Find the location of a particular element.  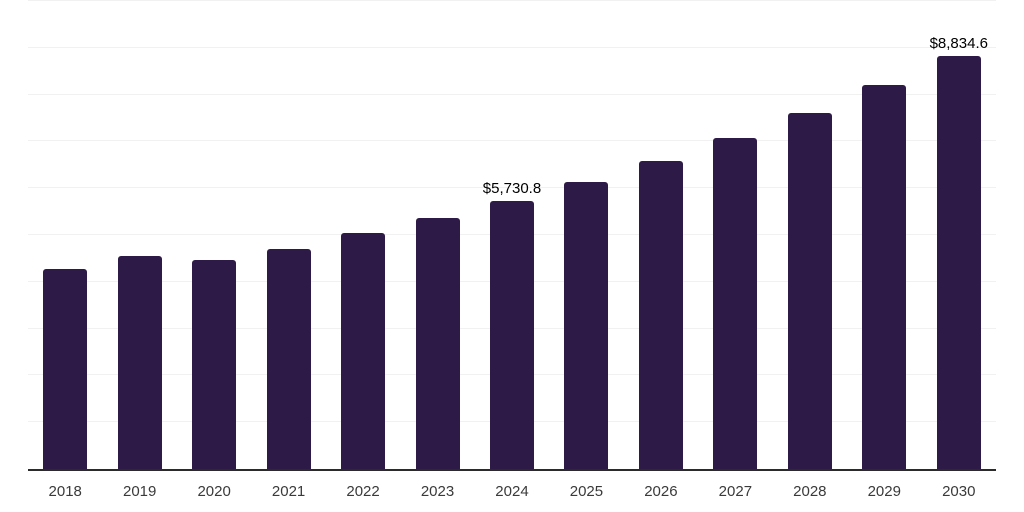

x-tick-2030: 2030 is located at coordinates (959, 491).